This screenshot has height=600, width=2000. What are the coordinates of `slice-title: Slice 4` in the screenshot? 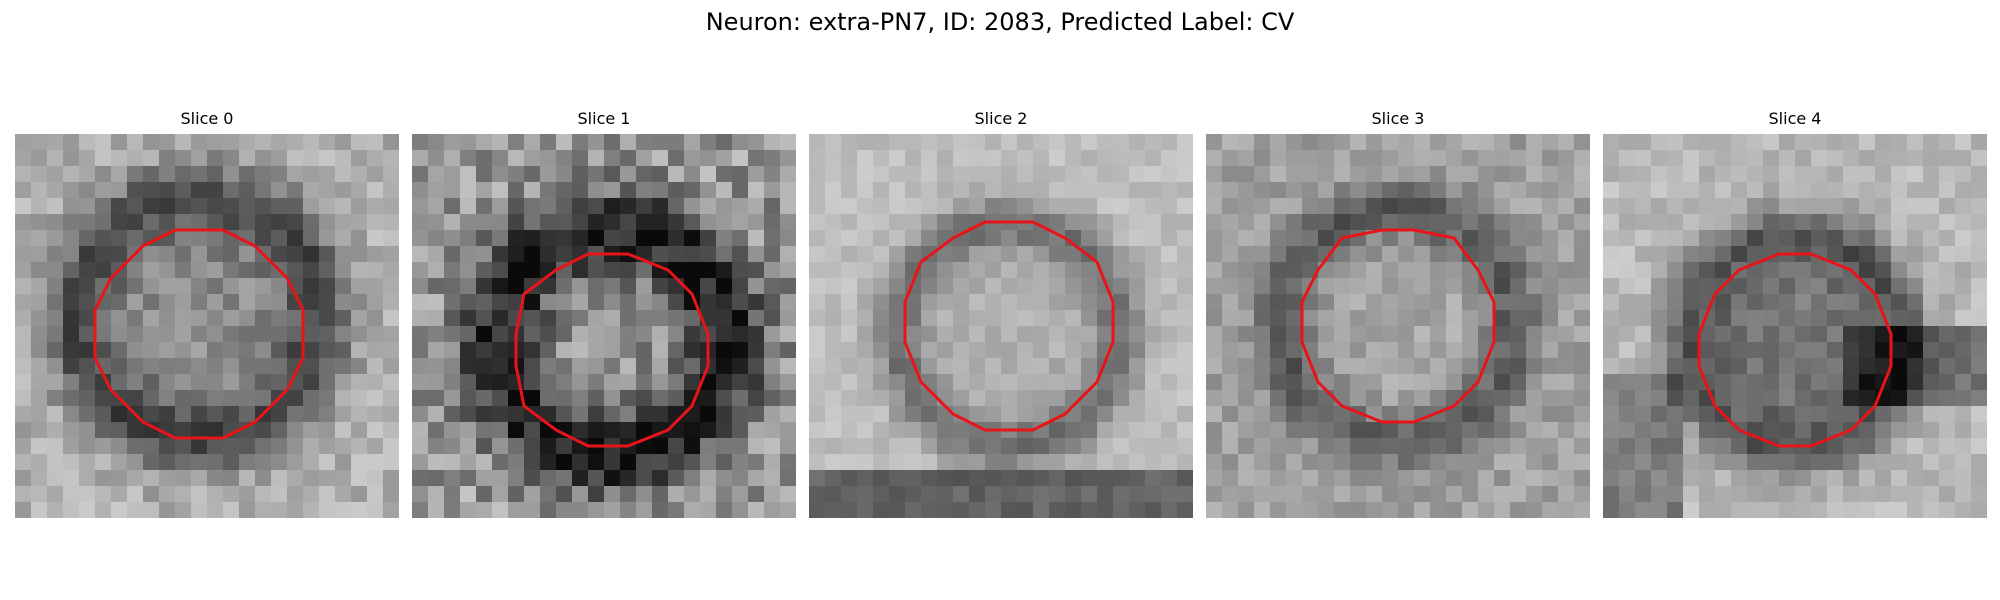 It's located at (1795, 118).